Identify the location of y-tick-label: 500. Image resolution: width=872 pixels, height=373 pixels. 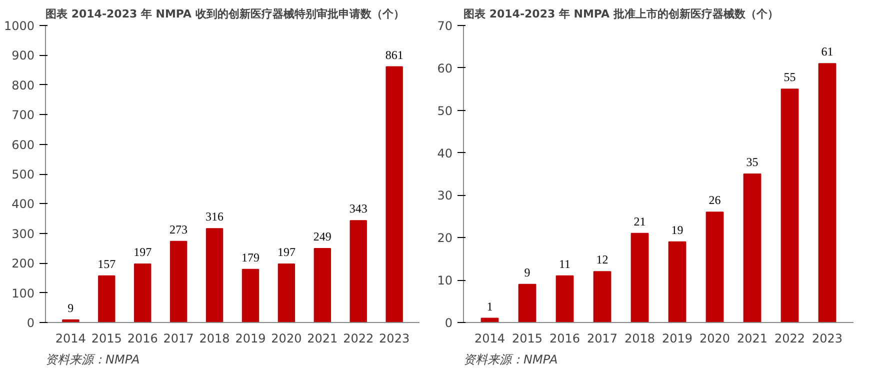
(23, 175).